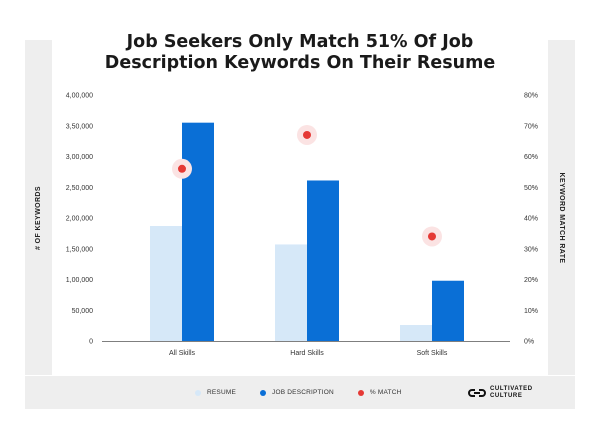 The height and width of the screenshot is (439, 600). What do you see at coordinates (83, 311) in the screenshot?
I see `y-tick-label: 50,000` at bounding box center [83, 311].